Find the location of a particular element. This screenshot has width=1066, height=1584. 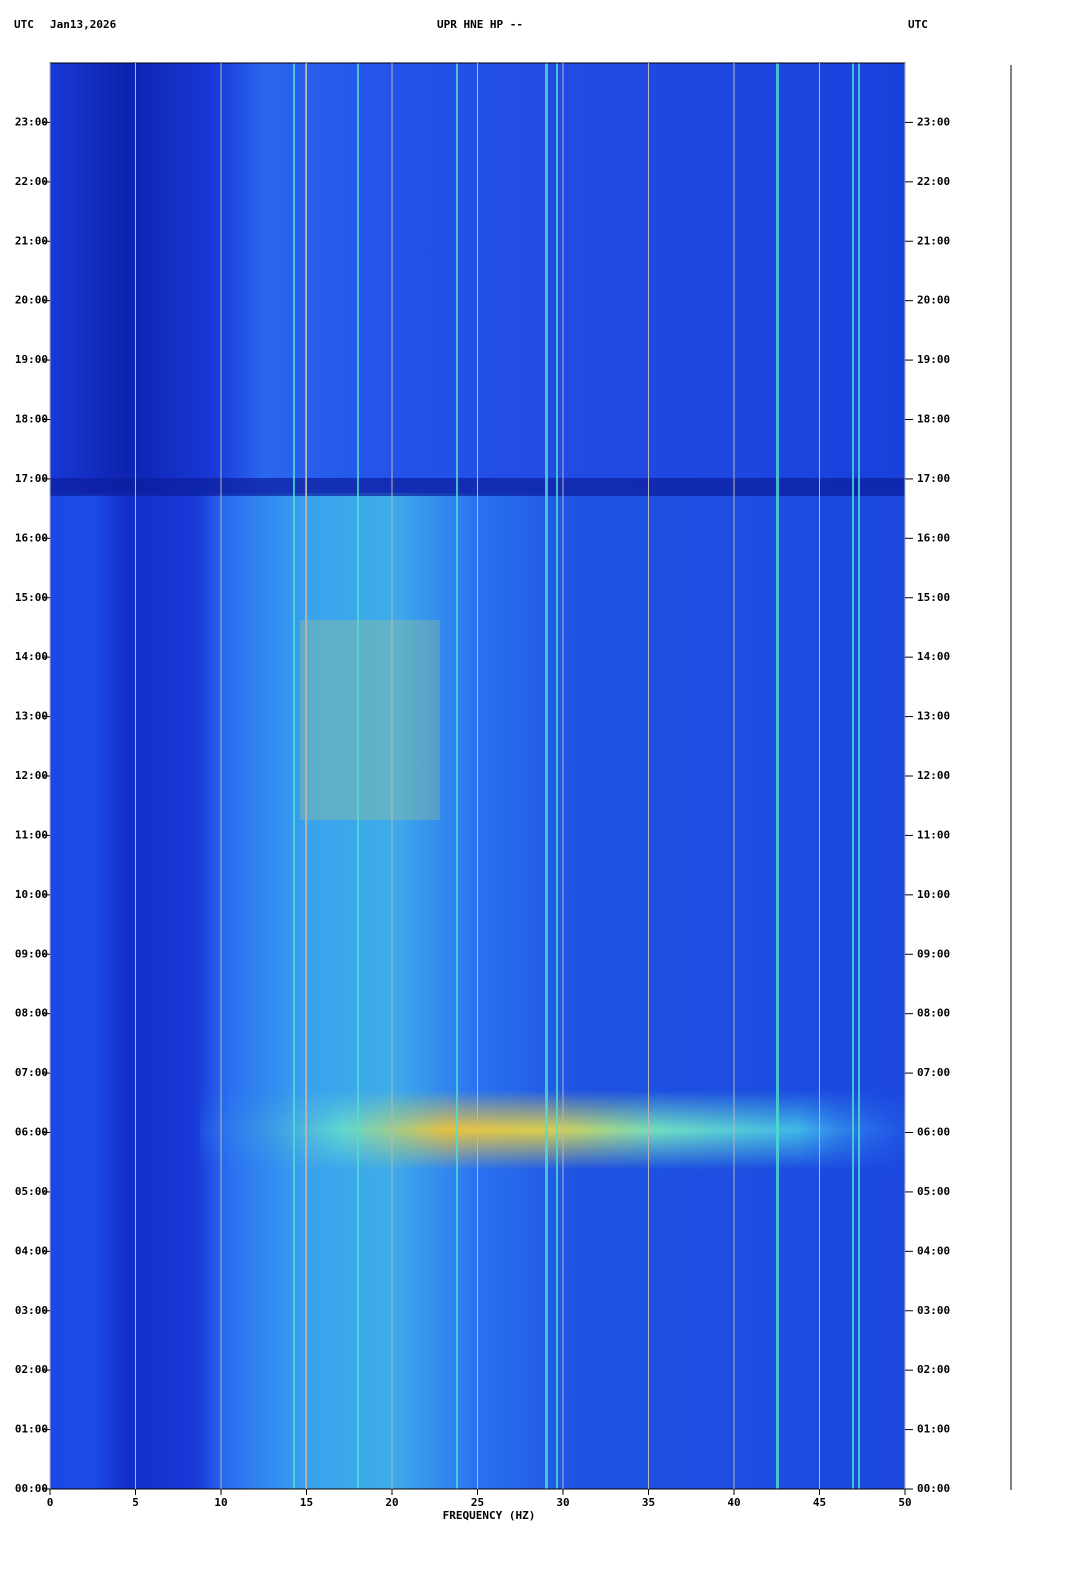

x-tick-label: 45 is located at coordinates (819, 1502).